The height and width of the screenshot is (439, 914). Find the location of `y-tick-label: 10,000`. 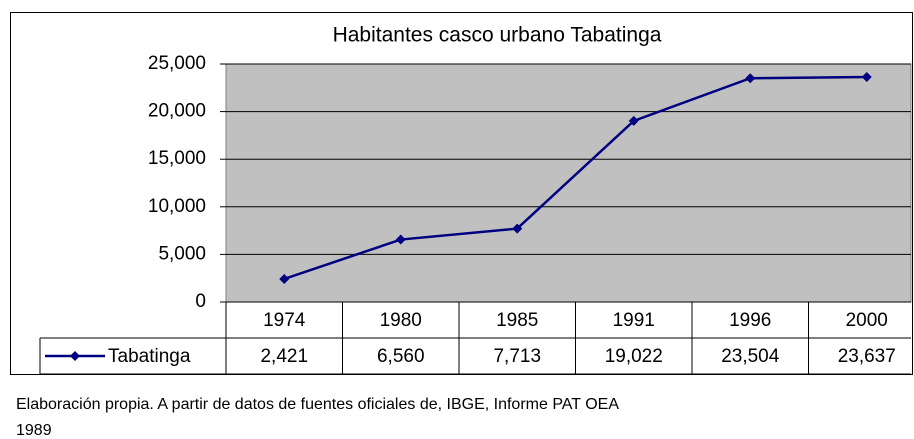

y-tick-label: 10,000 is located at coordinates (177, 206).